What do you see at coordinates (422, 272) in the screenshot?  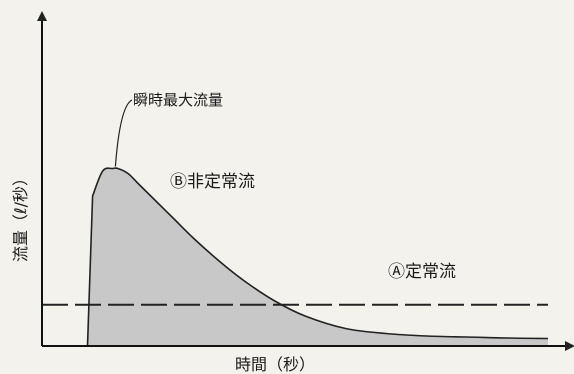 I see `series-label-steady-flow: Ⓐ定常流` at bounding box center [422, 272].